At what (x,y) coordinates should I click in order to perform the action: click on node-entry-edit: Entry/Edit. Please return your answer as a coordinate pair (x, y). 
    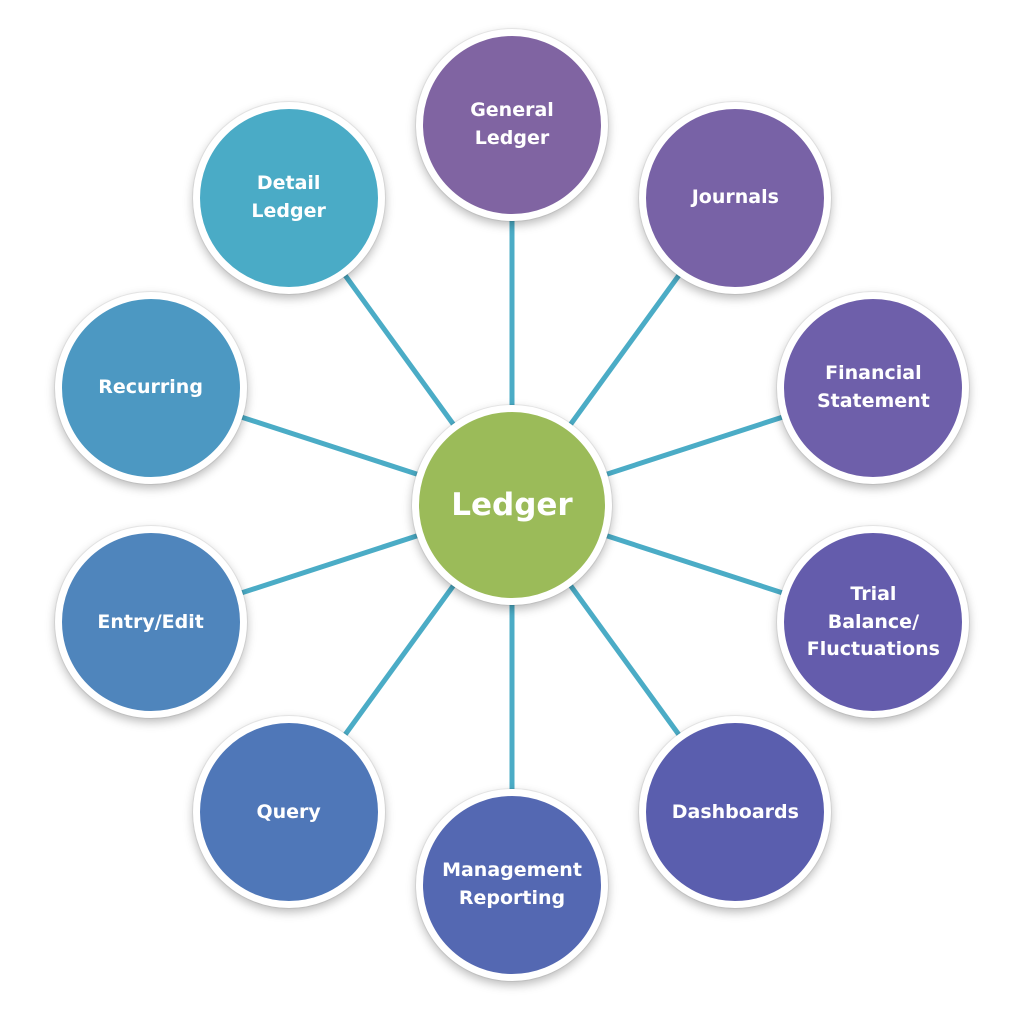
    Looking at the image, I should click on (150, 622).